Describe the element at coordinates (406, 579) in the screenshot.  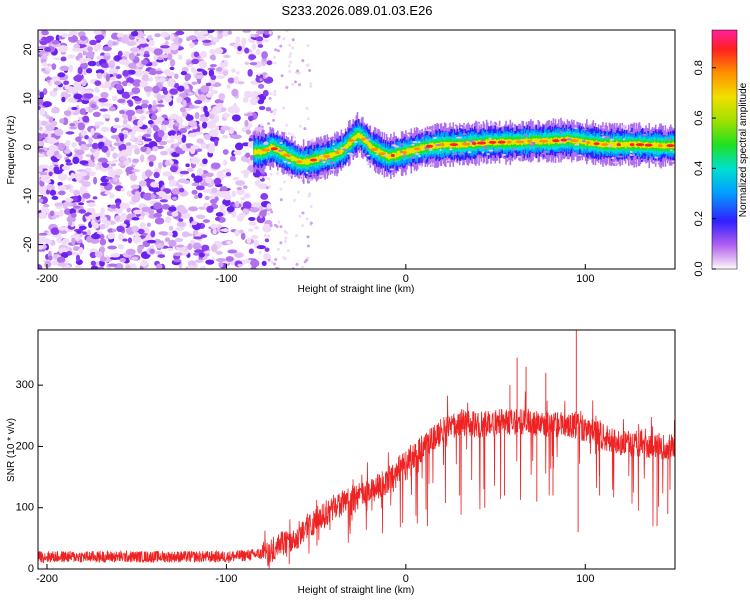
I see `snr-xtick-label: 0` at that location.